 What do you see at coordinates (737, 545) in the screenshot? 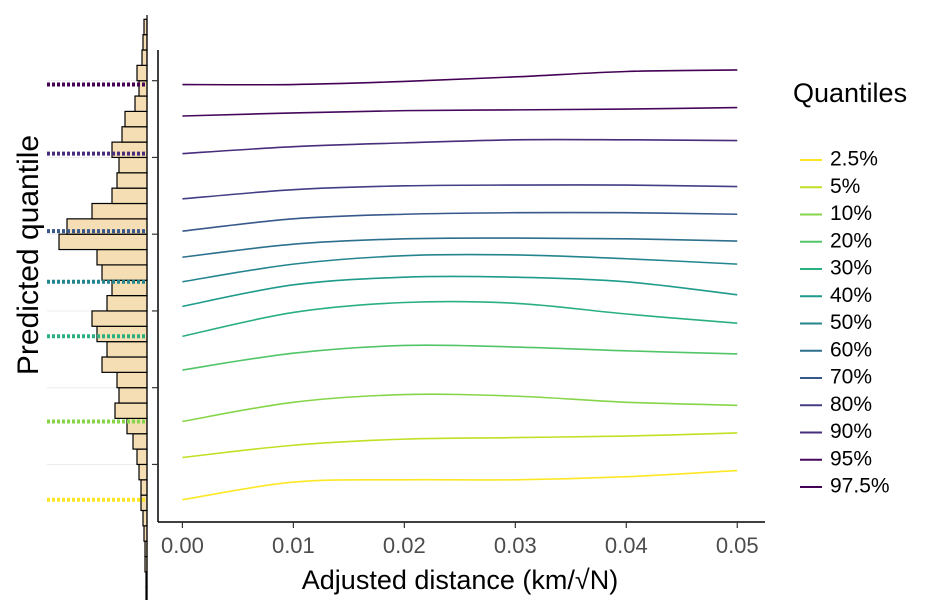
I see `x-tick-label: 0.05` at bounding box center [737, 545].